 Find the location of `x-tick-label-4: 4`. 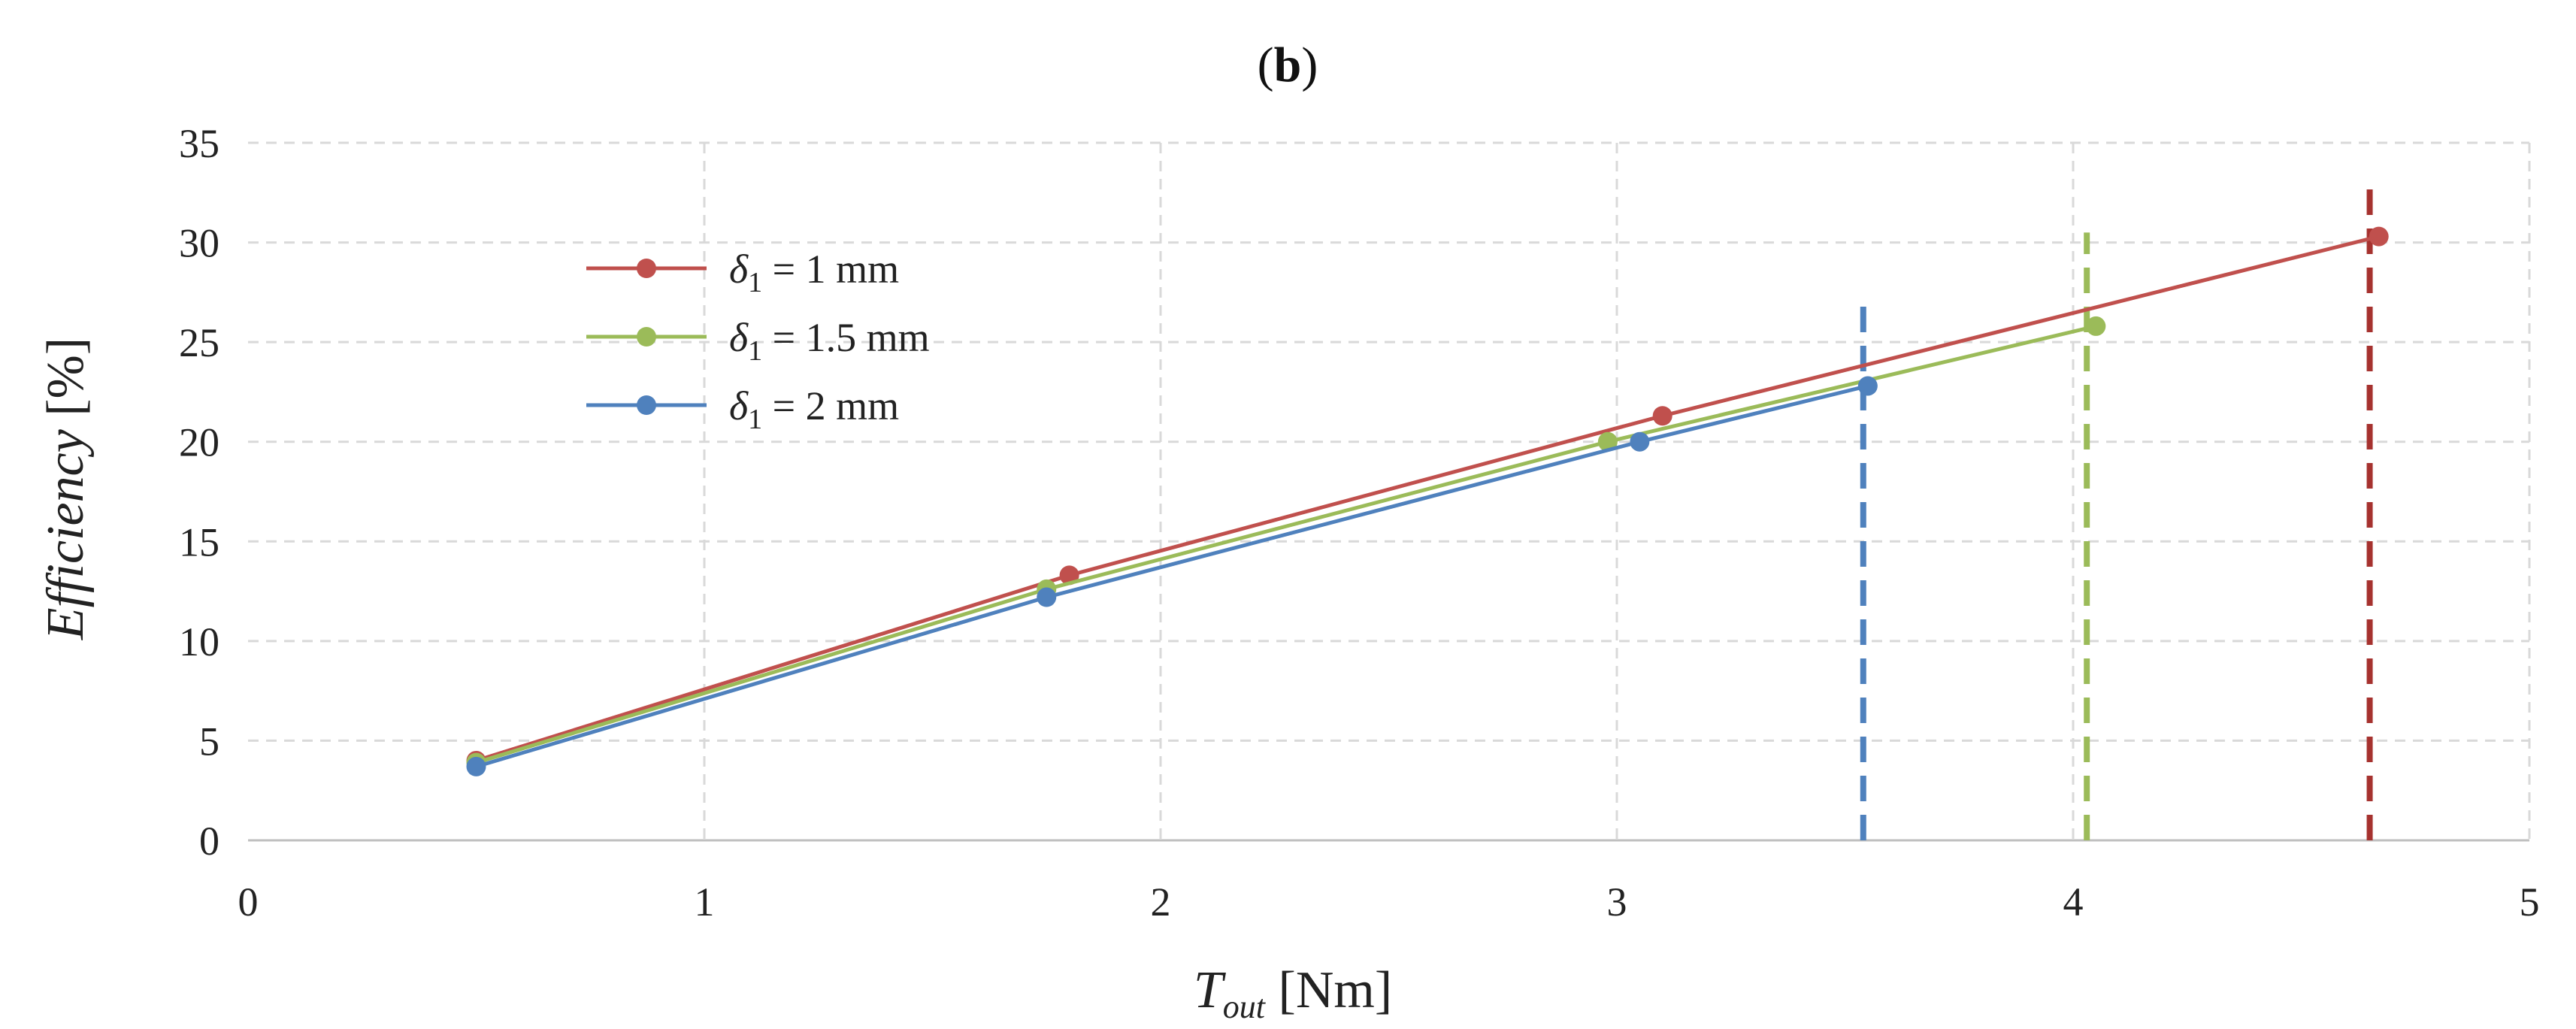

x-tick-label-4: 4 is located at coordinates (2073, 902).